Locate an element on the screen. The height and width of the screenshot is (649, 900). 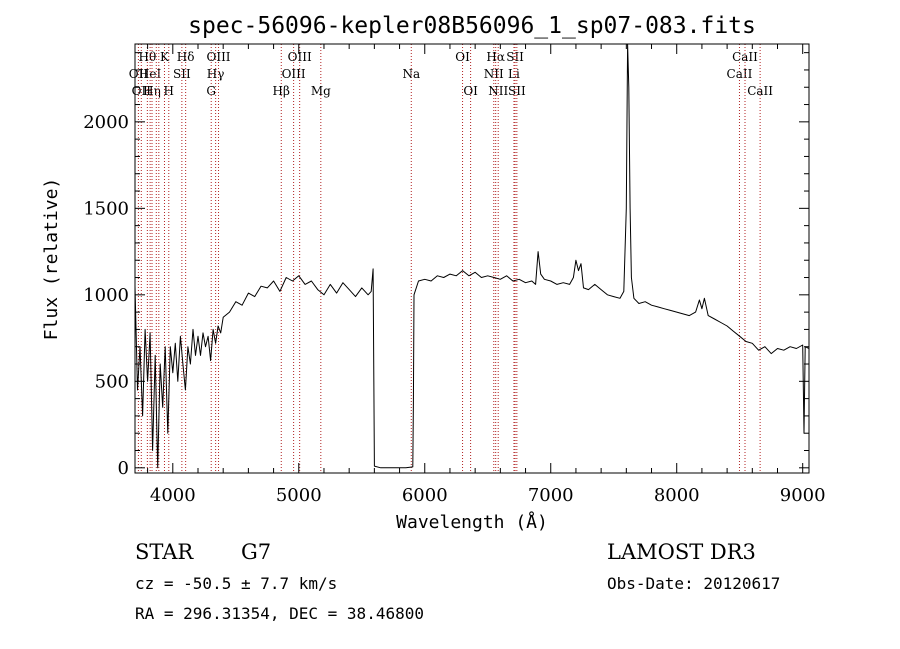
coordinates: RA = 296.31354, DEC = 38.46800 is located at coordinates (279, 613).